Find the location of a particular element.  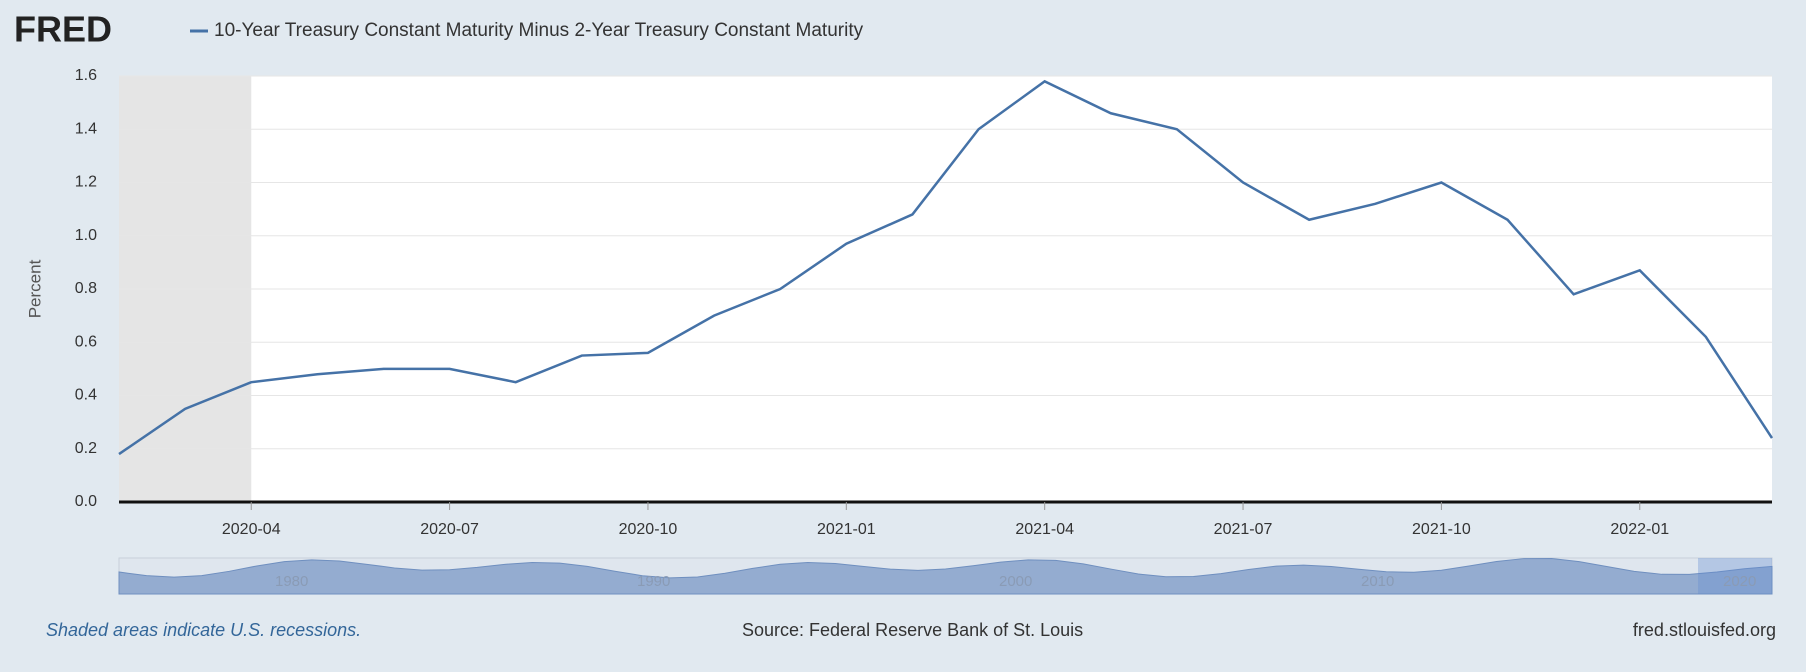

navigator-area is located at coordinates (945, 576).